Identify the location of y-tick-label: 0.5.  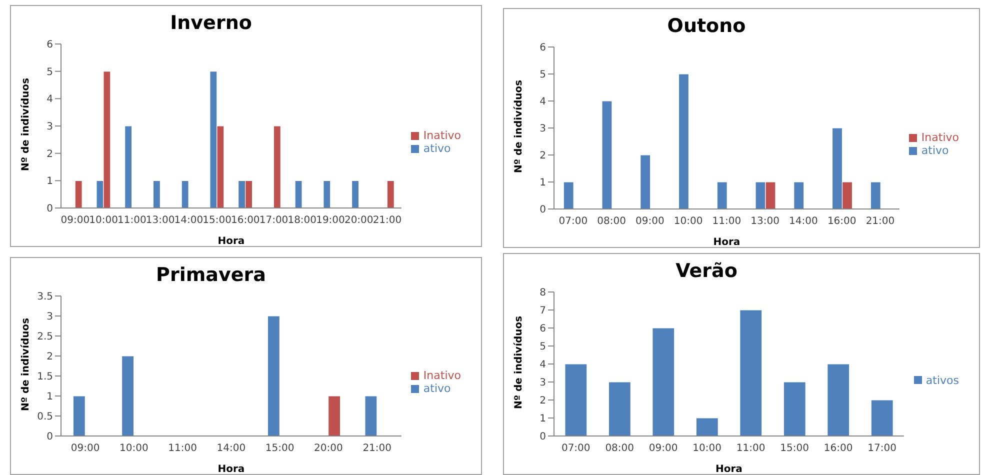
(45, 417).